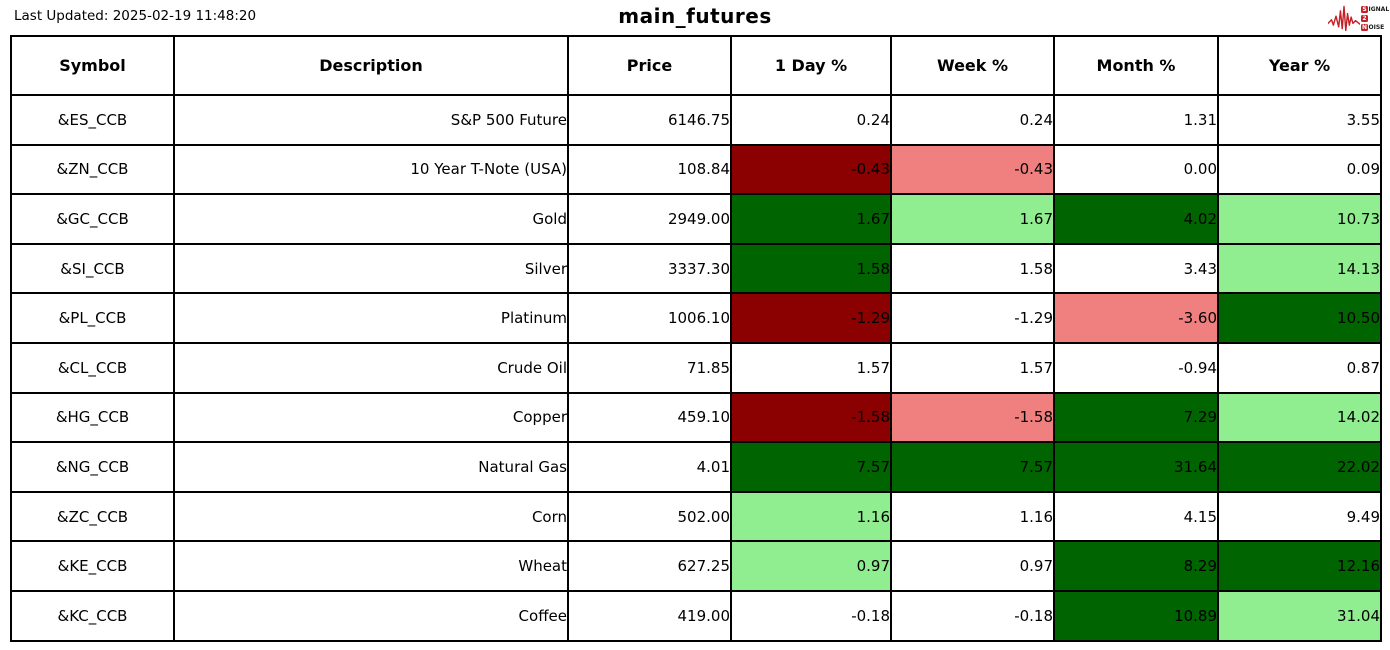  What do you see at coordinates (92, 417) in the screenshot?
I see `symbol-cell: &HG_CCB` at bounding box center [92, 417].